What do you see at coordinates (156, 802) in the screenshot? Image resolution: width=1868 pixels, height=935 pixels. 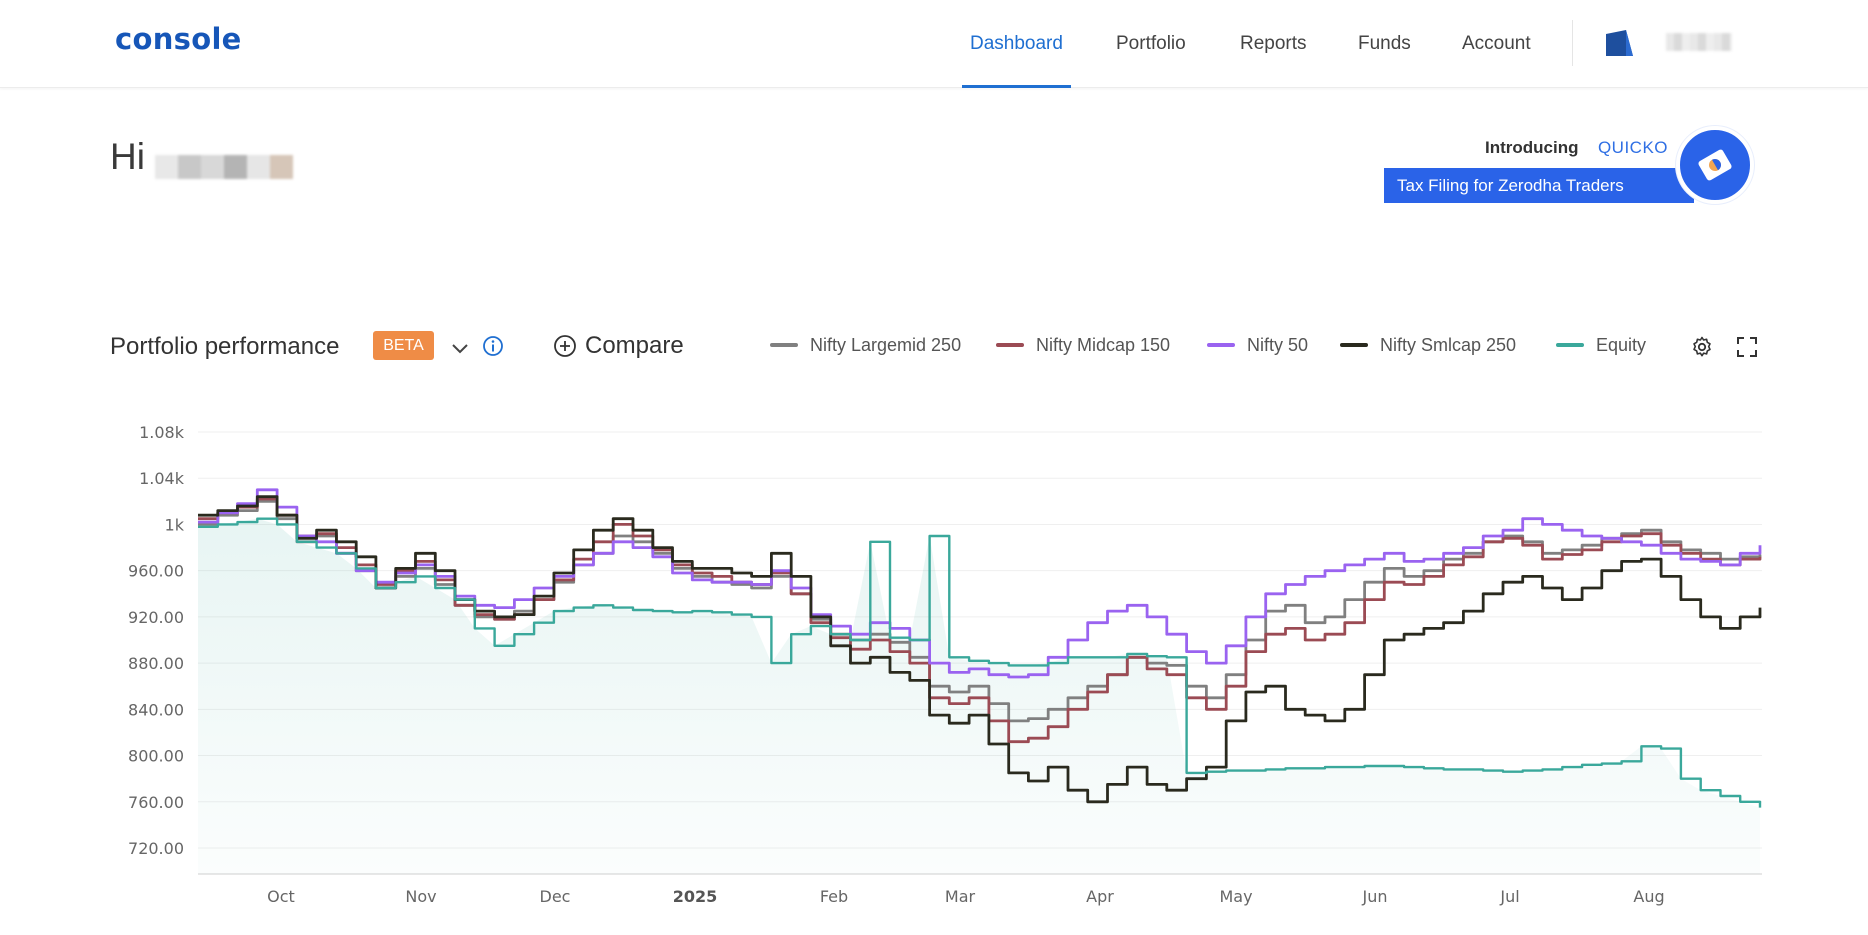 I see `y-tick-label: 760.00` at bounding box center [156, 802].